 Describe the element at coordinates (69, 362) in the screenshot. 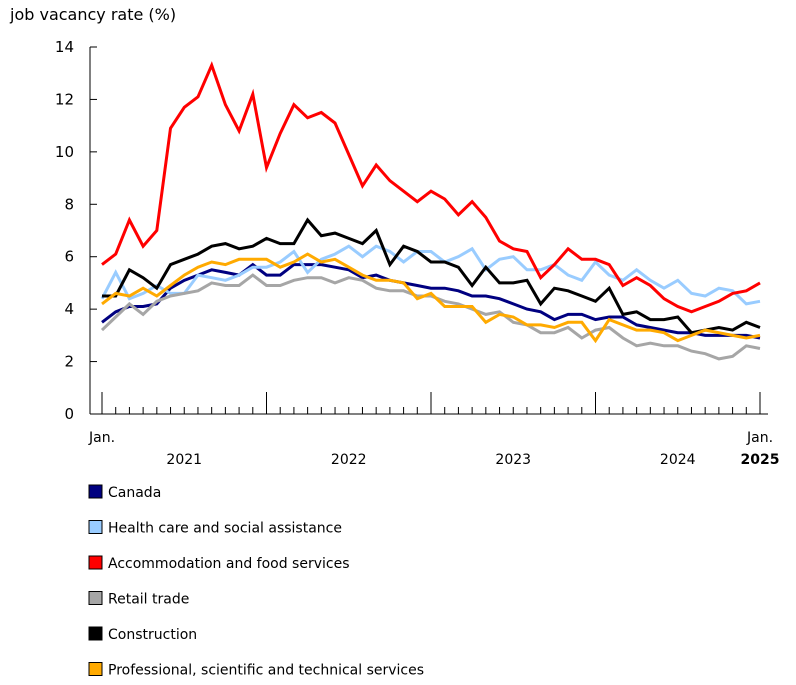

I see `y-tick-label: 2` at that location.